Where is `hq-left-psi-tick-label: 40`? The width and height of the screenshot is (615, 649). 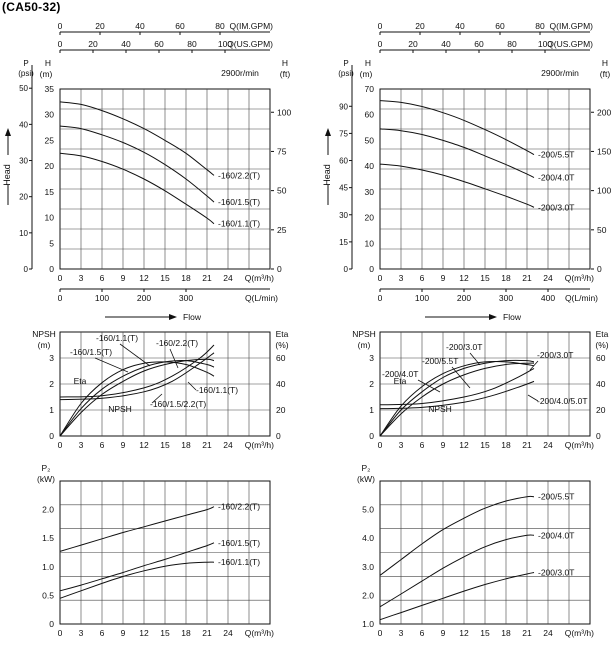 hq-left-psi-tick-label: 40 is located at coordinates (23, 124).